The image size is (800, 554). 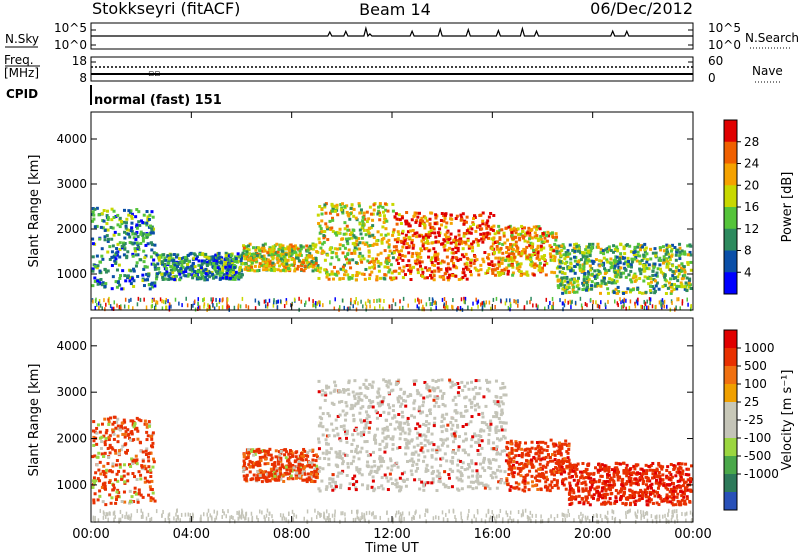 What do you see at coordinates (715, 61) in the screenshot?
I see `nave-tick-top: 60` at bounding box center [715, 61].